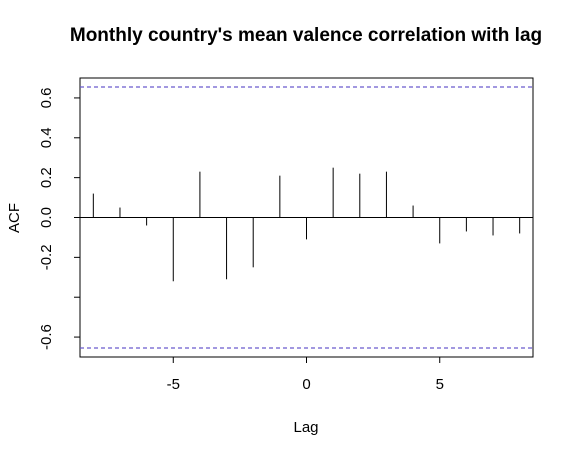 This screenshot has width=574, height=456. Describe the element at coordinates (46, 217) in the screenshot. I see `y-tick-label: 0.0` at that location.